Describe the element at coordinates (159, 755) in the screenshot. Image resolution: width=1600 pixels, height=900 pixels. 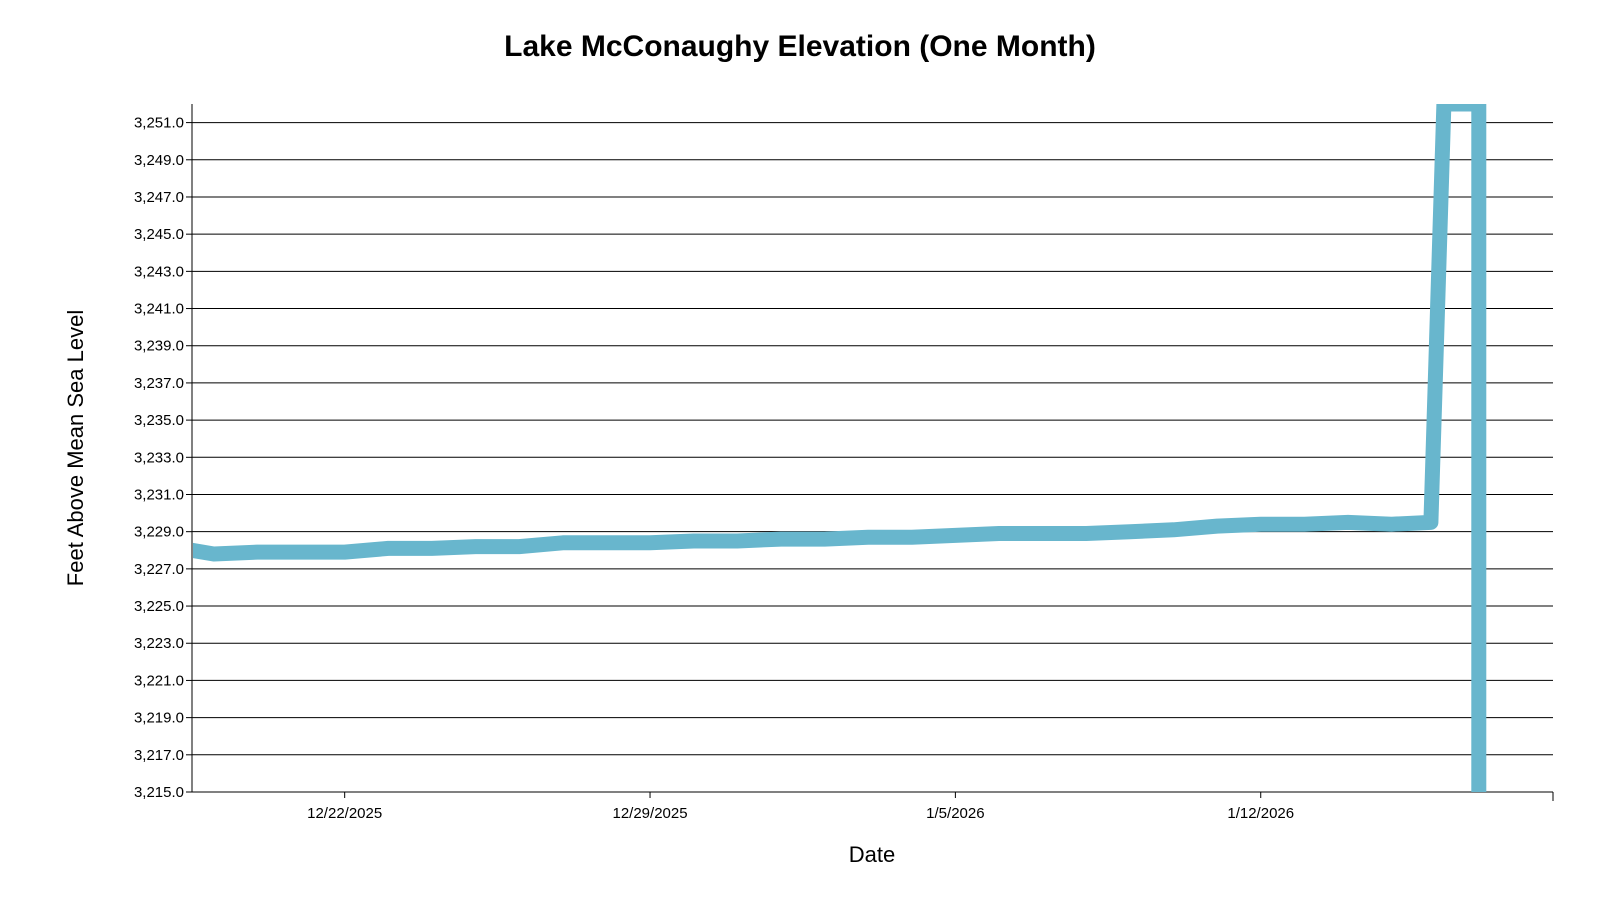
I see `y-tick-label: 3,217.0` at that location.